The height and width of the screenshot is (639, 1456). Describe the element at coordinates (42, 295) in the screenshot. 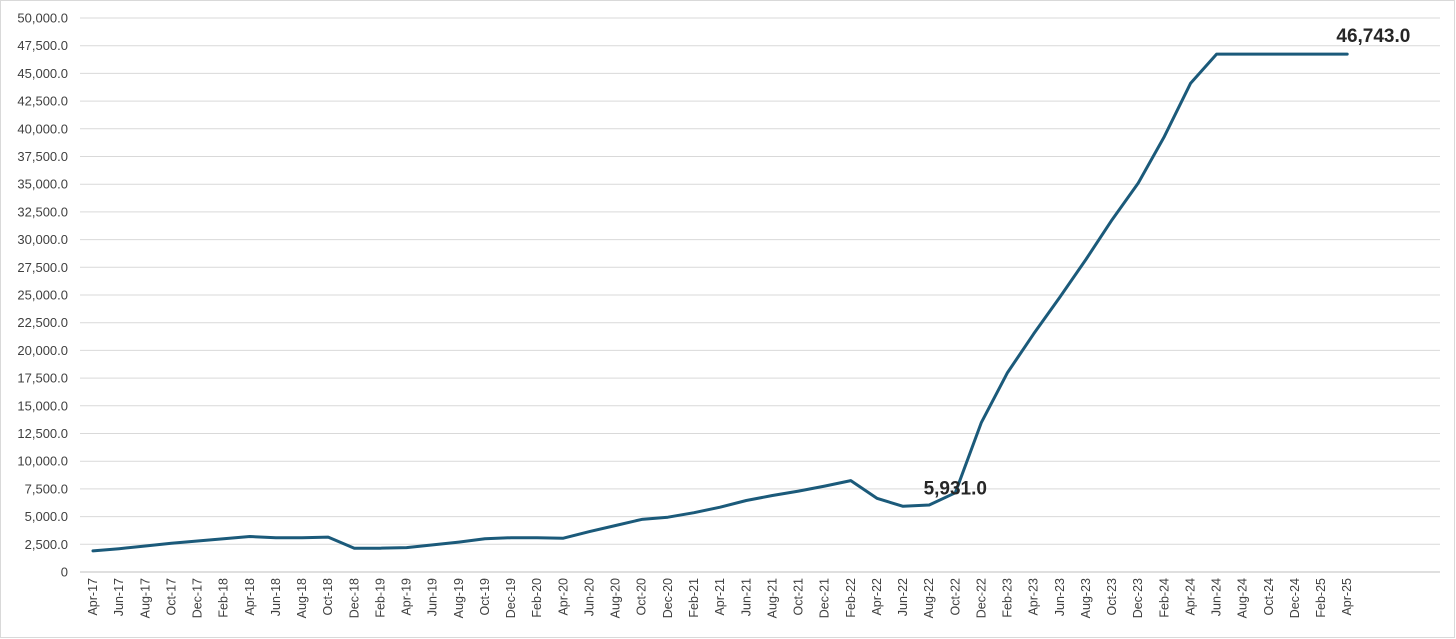

I see `y-tick-label: 25,000.0` at that location.